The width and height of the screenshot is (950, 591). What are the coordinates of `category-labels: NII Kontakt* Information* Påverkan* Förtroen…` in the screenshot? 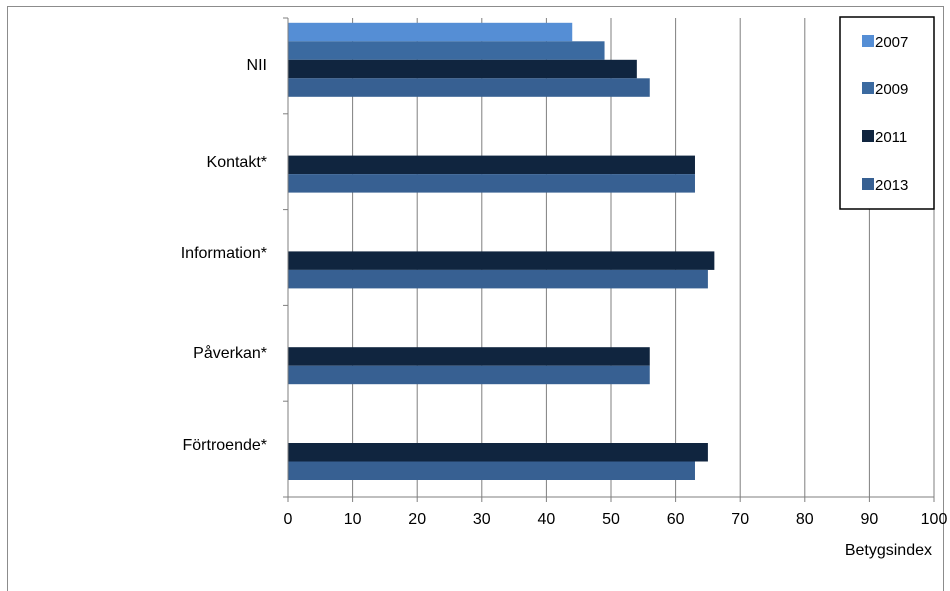 It's located at (224, 255).